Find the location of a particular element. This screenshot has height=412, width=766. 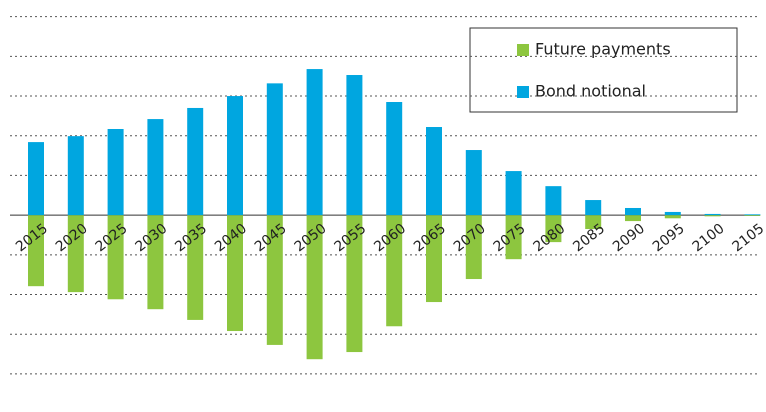

x-tick-label: 2095 is located at coordinates (669, 238).